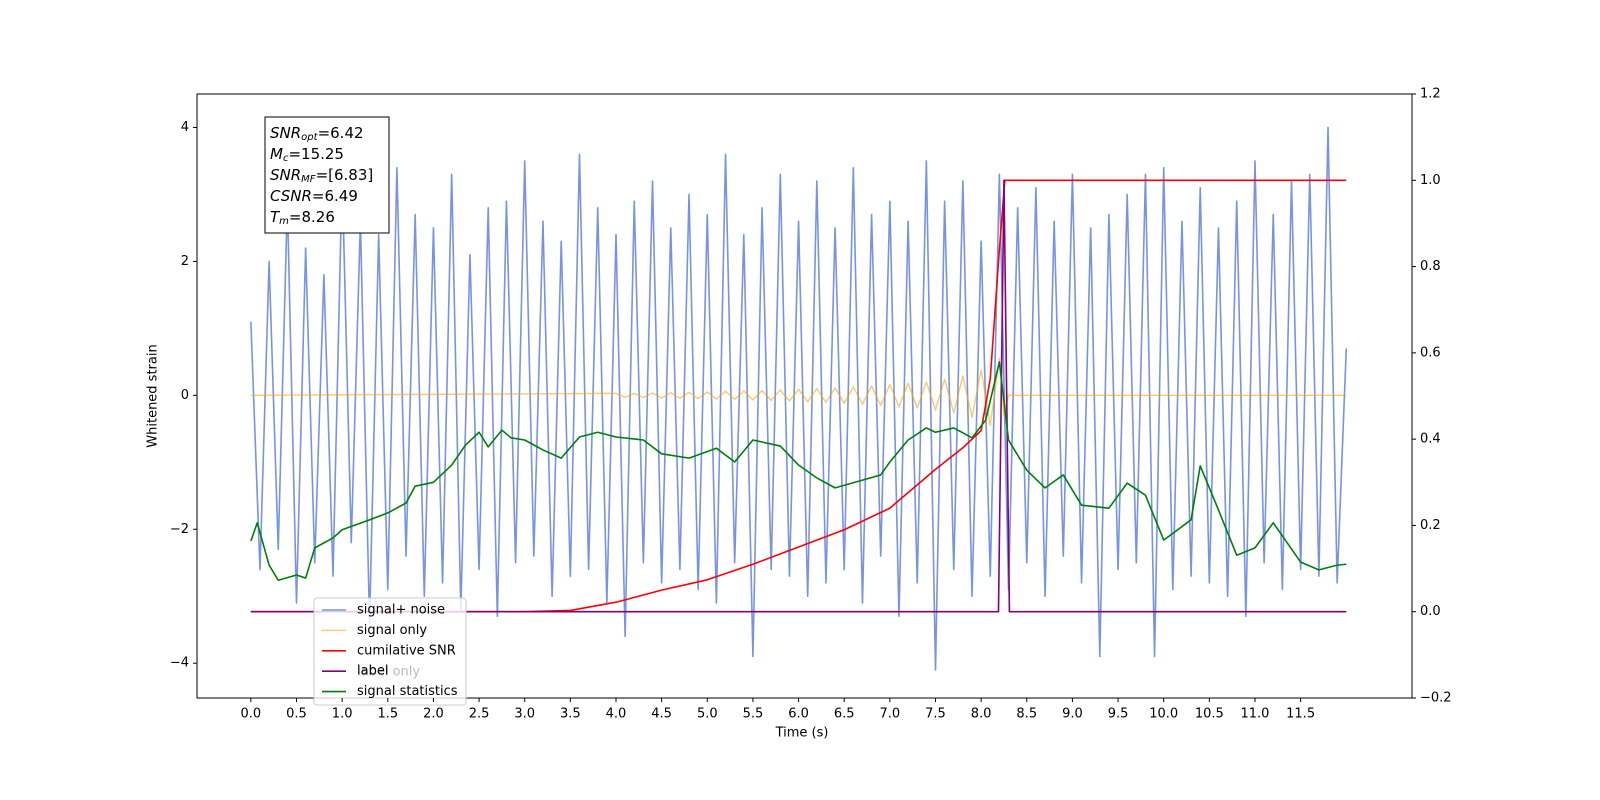 The height and width of the screenshot is (800, 1600). I want to click on y2-tick-label: 1.0, so click(1430, 180).